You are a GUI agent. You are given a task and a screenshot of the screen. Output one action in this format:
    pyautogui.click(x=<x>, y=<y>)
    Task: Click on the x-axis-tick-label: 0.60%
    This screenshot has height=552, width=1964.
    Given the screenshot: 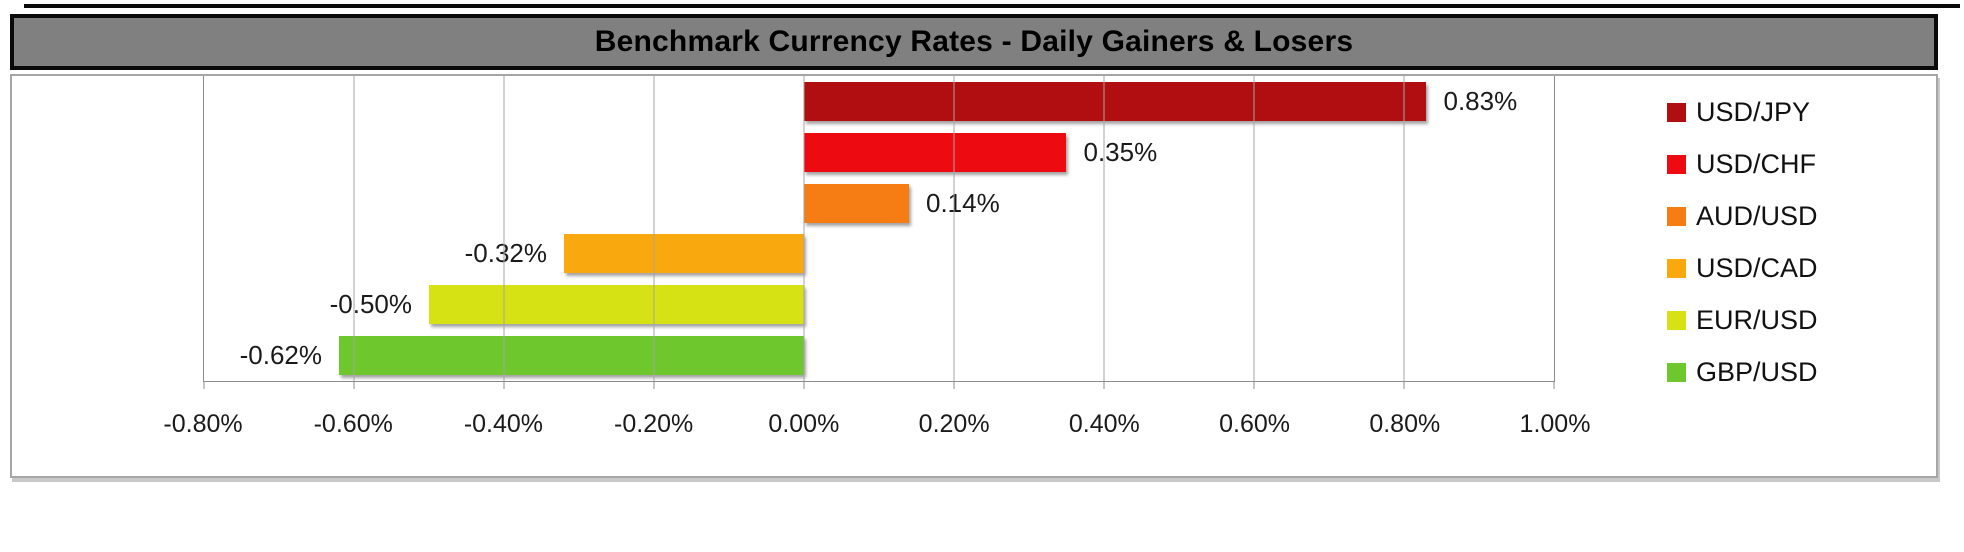 What is the action you would take?
    pyautogui.click(x=1254, y=424)
    